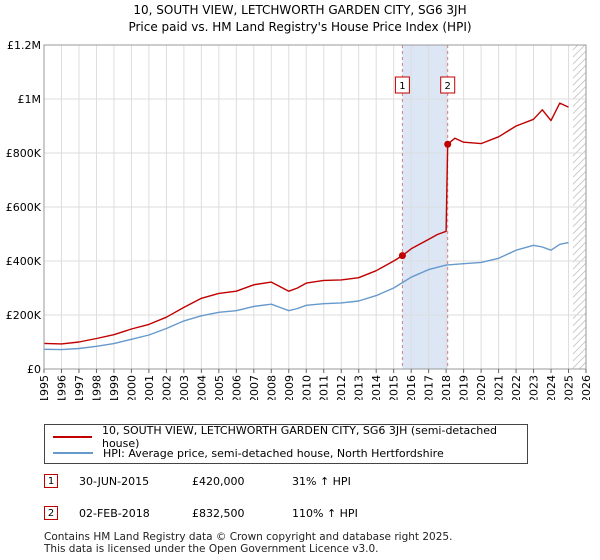 The height and width of the screenshot is (560, 600). I want to click on x-tick-label: 2013, so click(359, 387).